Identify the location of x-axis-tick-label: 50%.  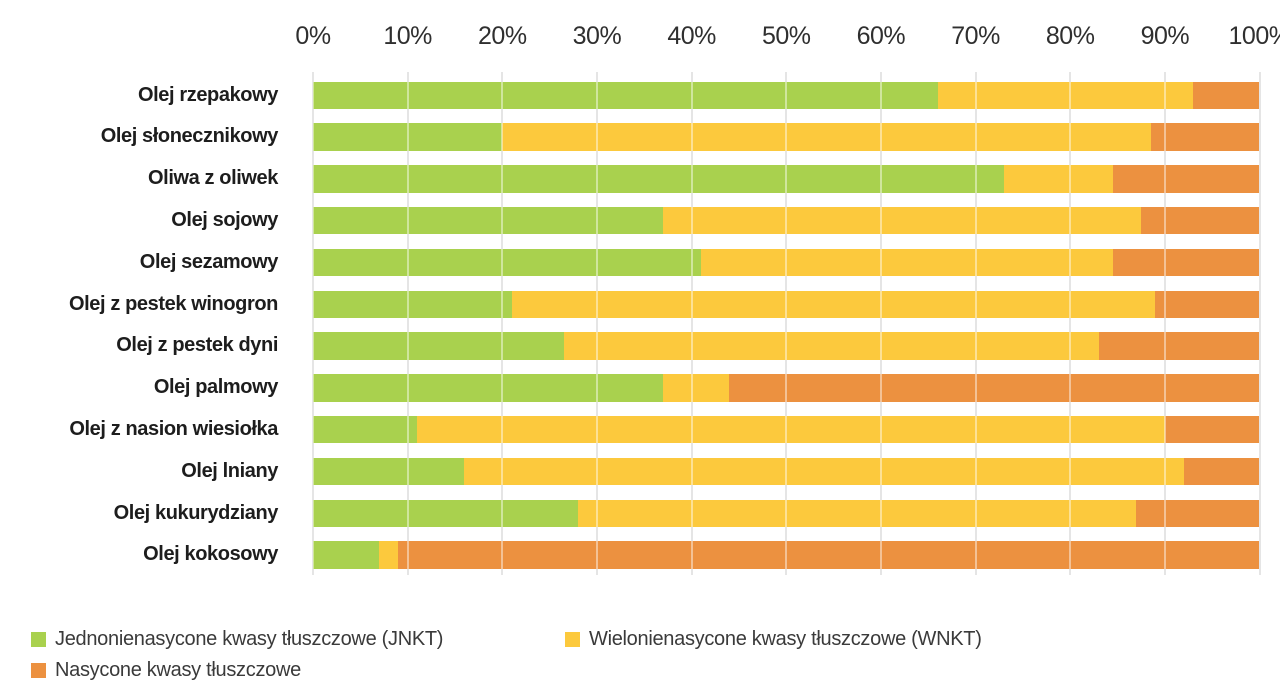
(786, 36).